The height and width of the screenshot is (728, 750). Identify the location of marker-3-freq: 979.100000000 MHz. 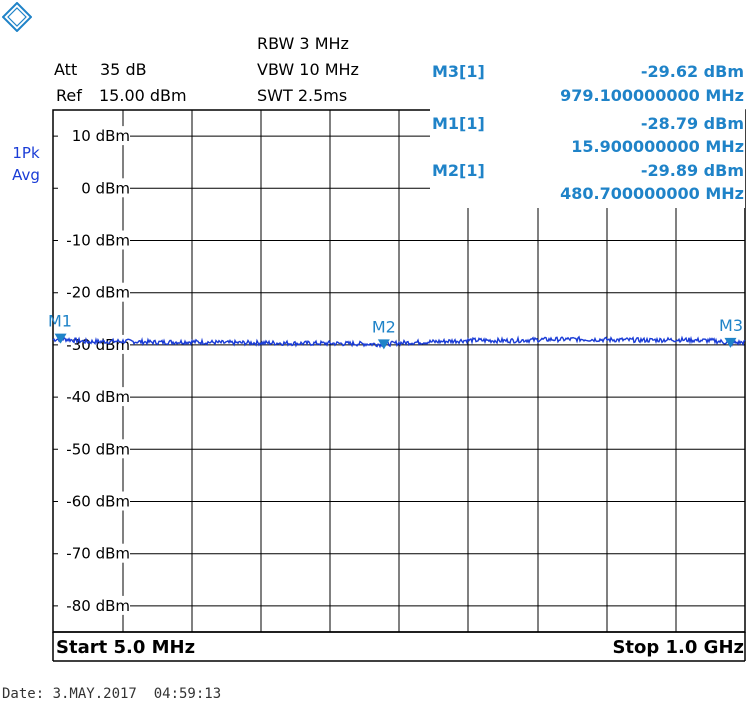
(652, 95).